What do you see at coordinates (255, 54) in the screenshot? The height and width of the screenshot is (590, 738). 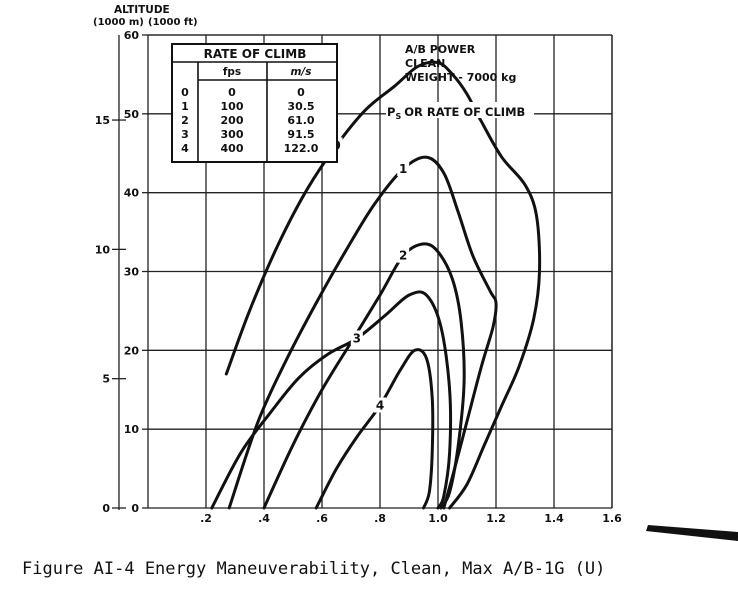 I see `legend-table-title: RATE OF CLIMB` at bounding box center [255, 54].